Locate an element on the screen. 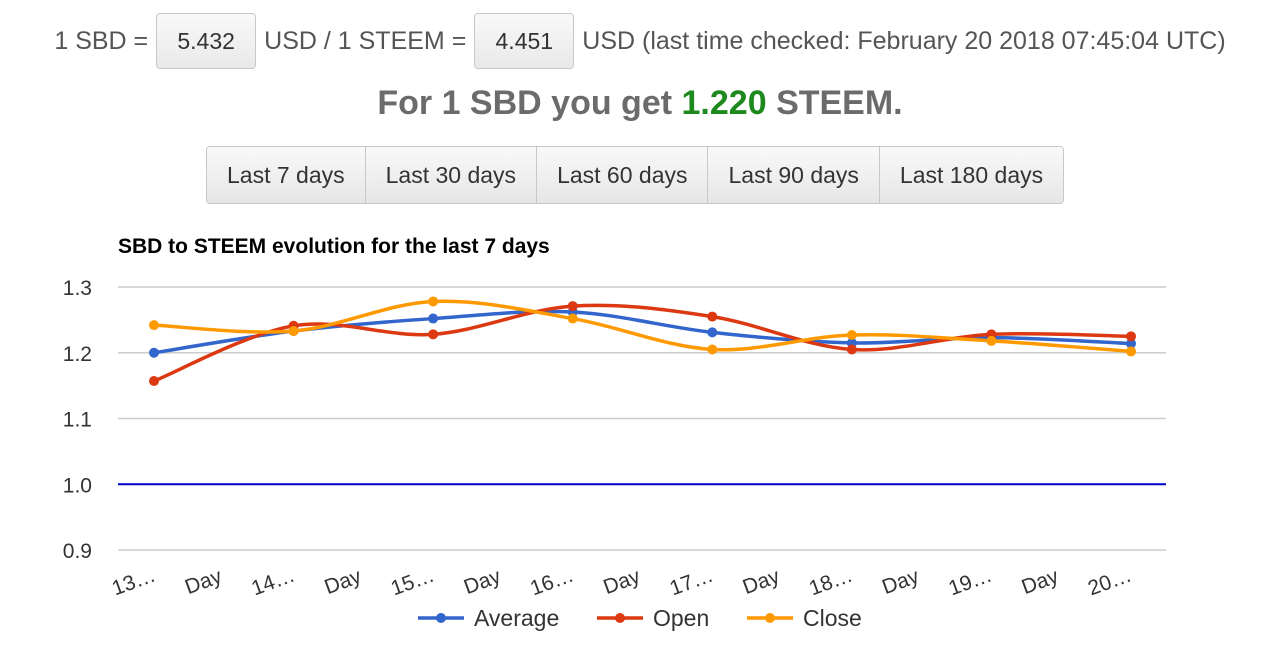 The image size is (1280, 645). y-tick-label: 1.1 is located at coordinates (77, 420).